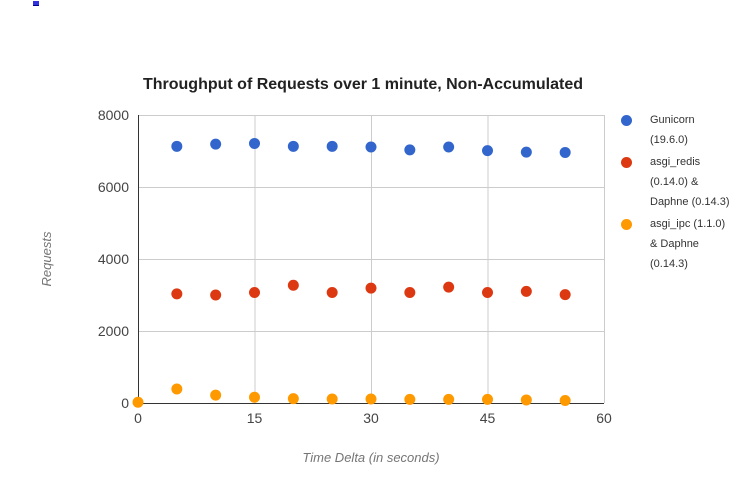 The height and width of the screenshot is (489, 740). Describe the element at coordinates (626, 162) in the screenshot. I see `legend-marker-asgi-redis` at that location.